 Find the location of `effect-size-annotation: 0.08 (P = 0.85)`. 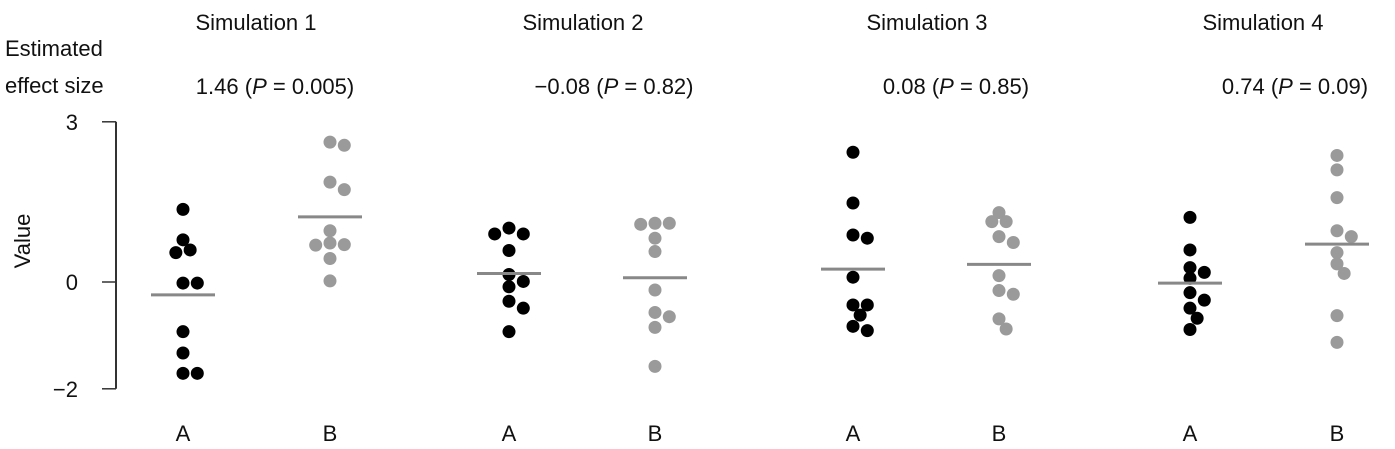

effect-size-annotation: 0.08 (P = 0.85) is located at coordinates (956, 86).